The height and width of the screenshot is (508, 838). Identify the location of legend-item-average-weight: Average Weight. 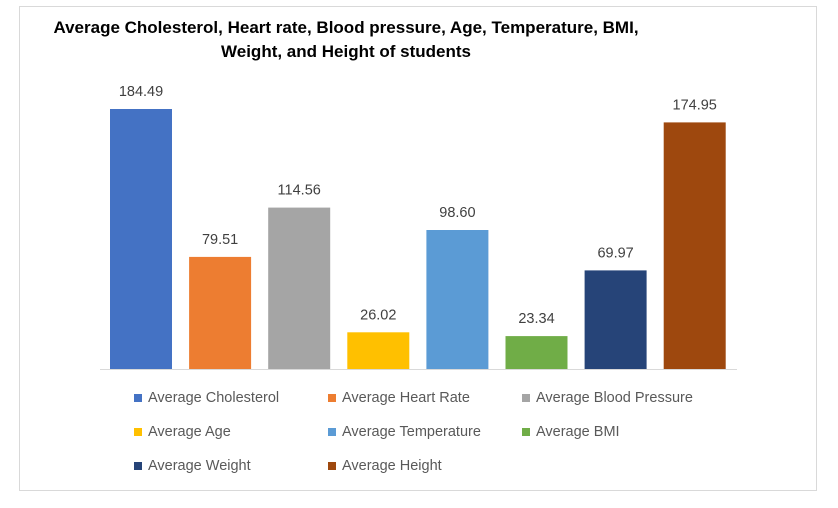
(192, 466).